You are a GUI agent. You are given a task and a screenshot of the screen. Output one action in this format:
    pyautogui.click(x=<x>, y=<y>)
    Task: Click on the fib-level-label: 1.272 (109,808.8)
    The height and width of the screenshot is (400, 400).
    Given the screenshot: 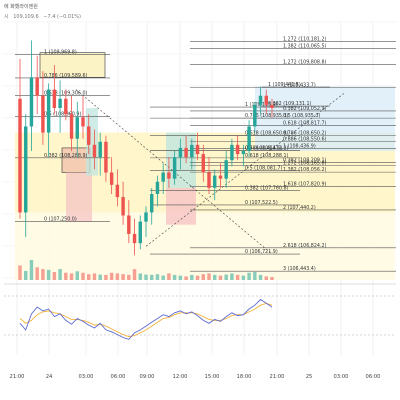 What is the action you would take?
    pyautogui.click(x=305, y=62)
    